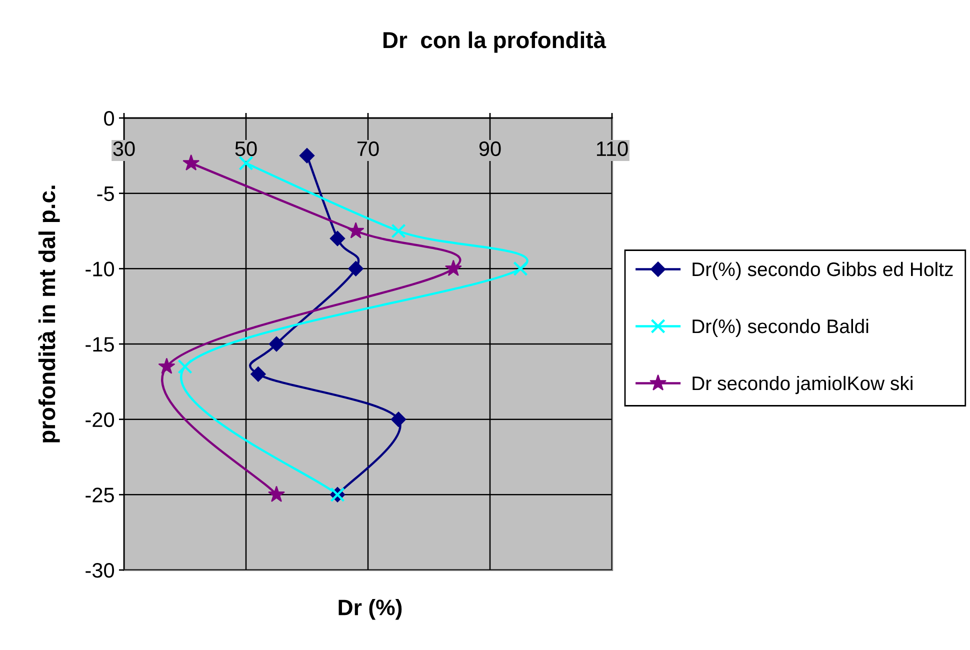 The height and width of the screenshot is (650, 970). I want to click on x-tick-label: 50, so click(246, 148).